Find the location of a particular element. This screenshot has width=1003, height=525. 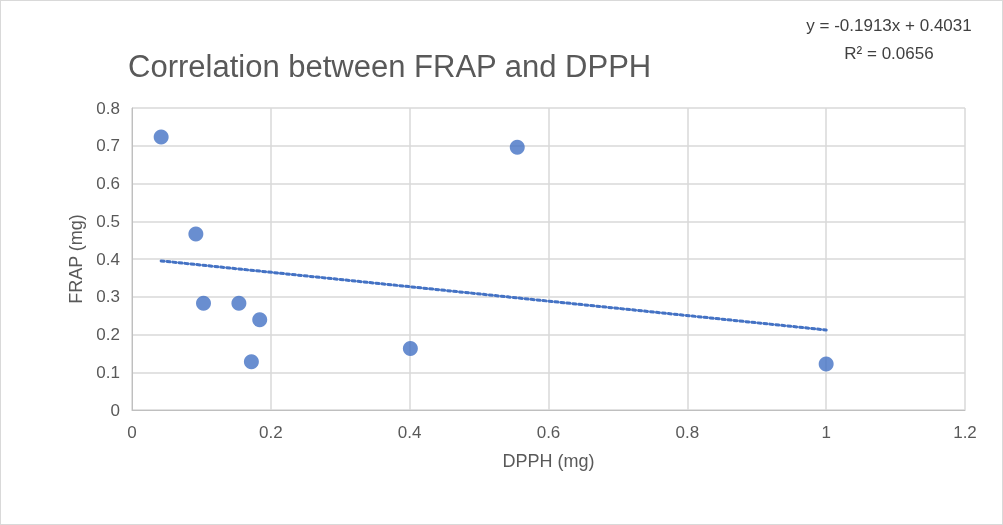

chart-title: Correlation between FRAP and DPPH is located at coordinates (390, 66).